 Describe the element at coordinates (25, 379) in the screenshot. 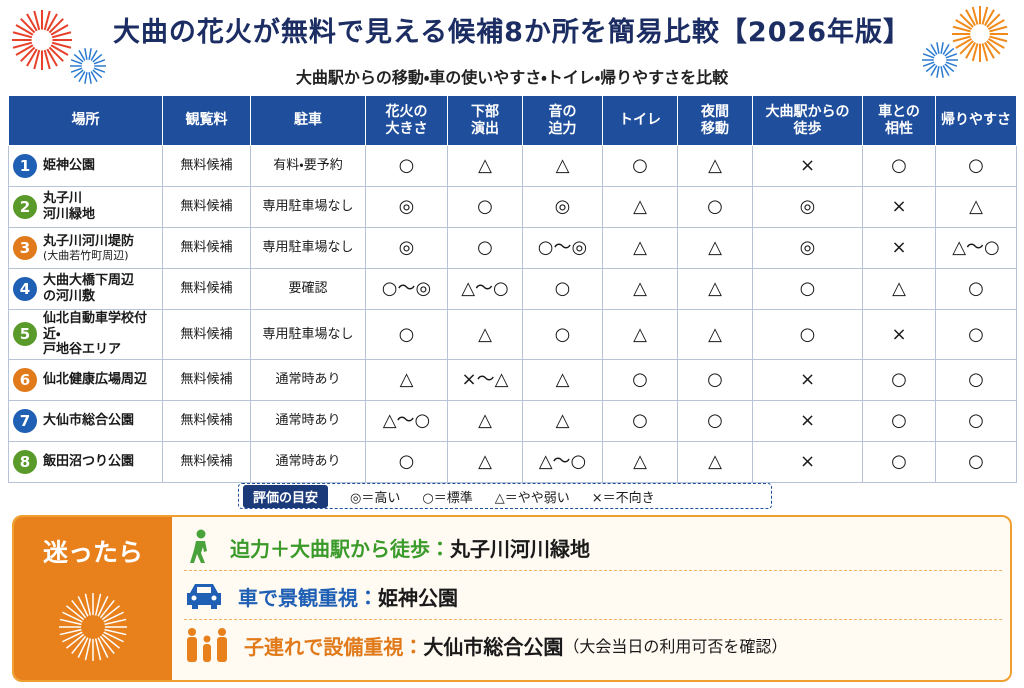

I see `row-number: 6` at that location.